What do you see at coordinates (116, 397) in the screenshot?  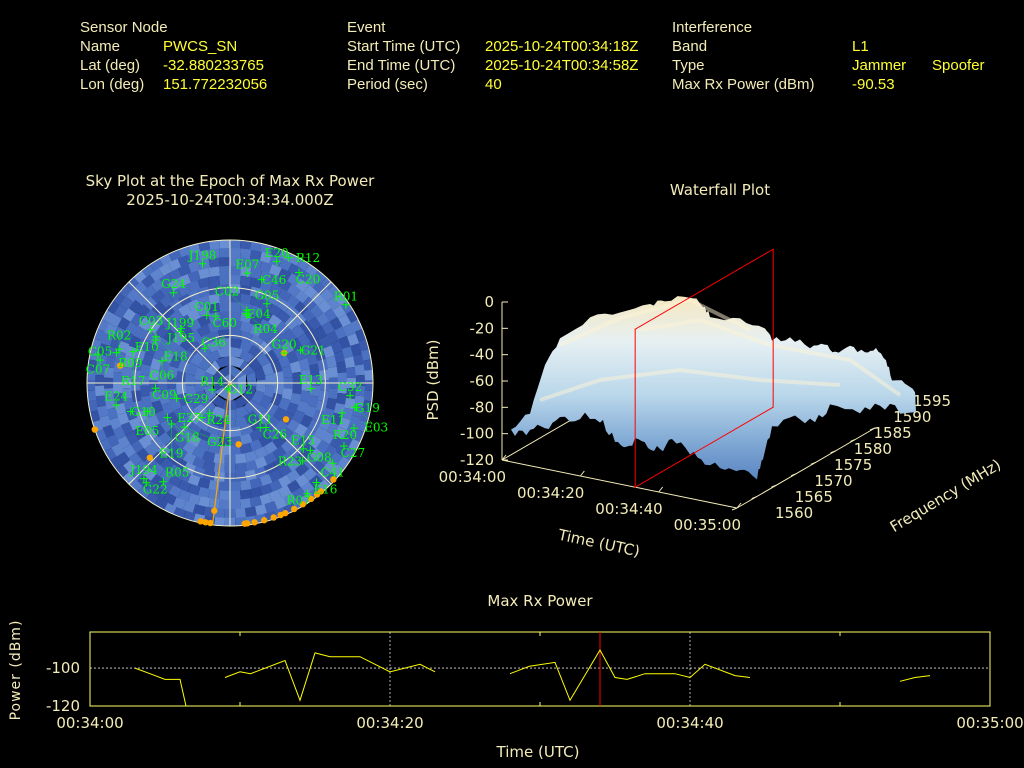 I see `satellite-label: E24` at bounding box center [116, 397].